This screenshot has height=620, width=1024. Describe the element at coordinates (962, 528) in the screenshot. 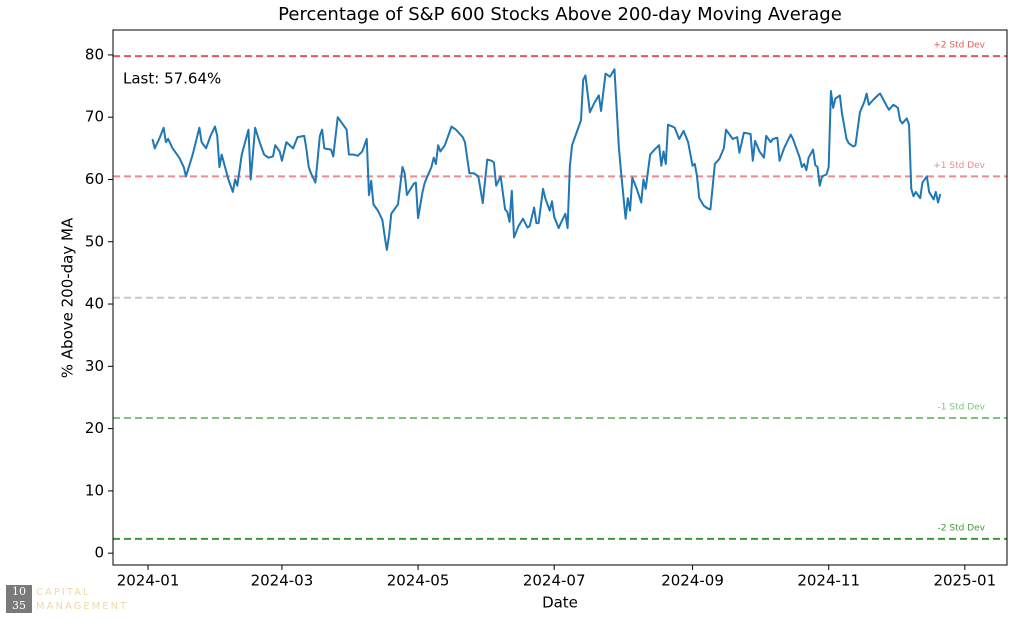

I see `reference-label: -2 Std Dev` at that location.